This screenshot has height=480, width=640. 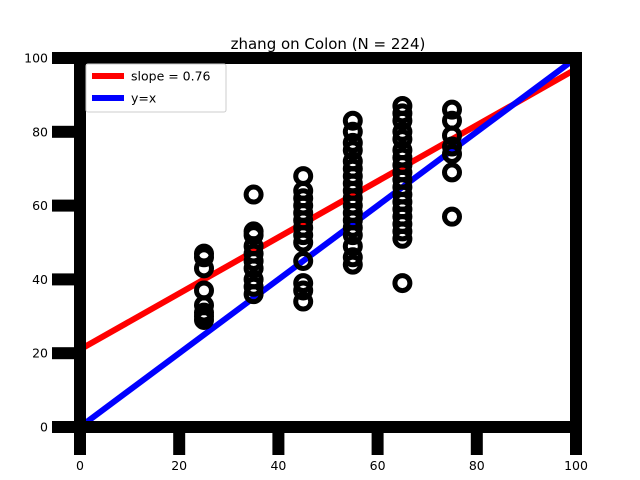 I want to click on legend: slope = 0.76 y=x, so click(x=156, y=88).